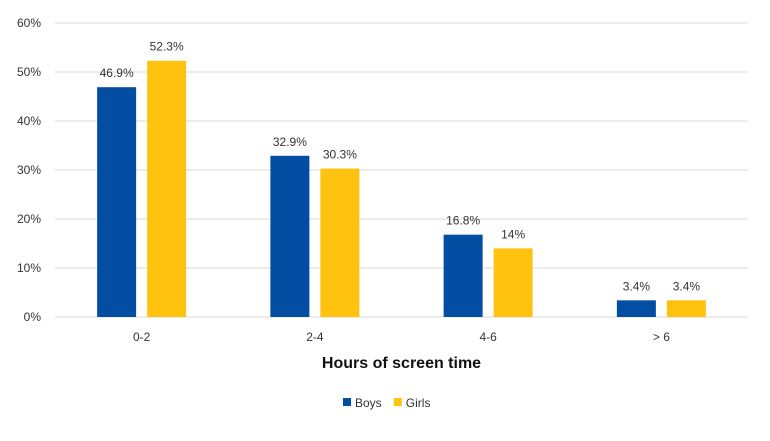 The height and width of the screenshot is (441, 770). What do you see at coordinates (386, 403) in the screenshot?
I see `legend: Boys Girls` at bounding box center [386, 403].